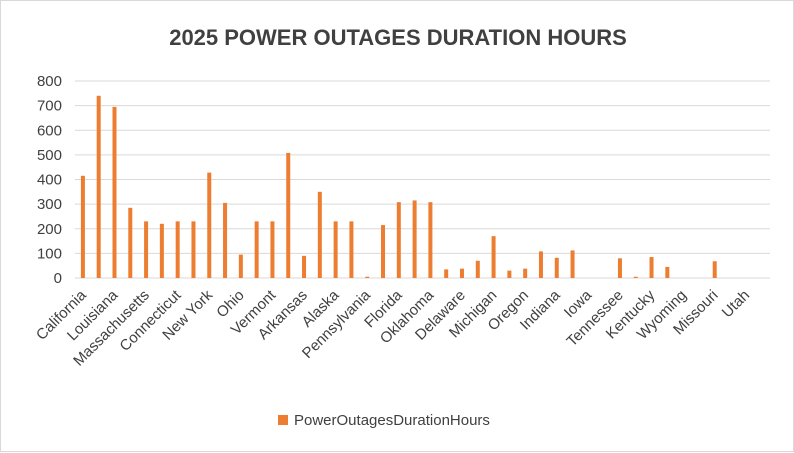 The width and height of the screenshot is (794, 453). What do you see at coordinates (49, 130) in the screenshot?
I see `y-tick-label: 600` at bounding box center [49, 130].